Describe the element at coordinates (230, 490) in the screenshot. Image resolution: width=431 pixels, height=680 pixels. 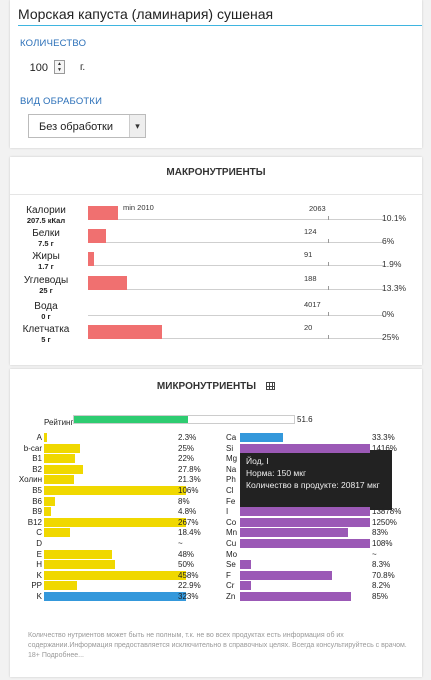
I see `mineral-name: Cl` at that location.